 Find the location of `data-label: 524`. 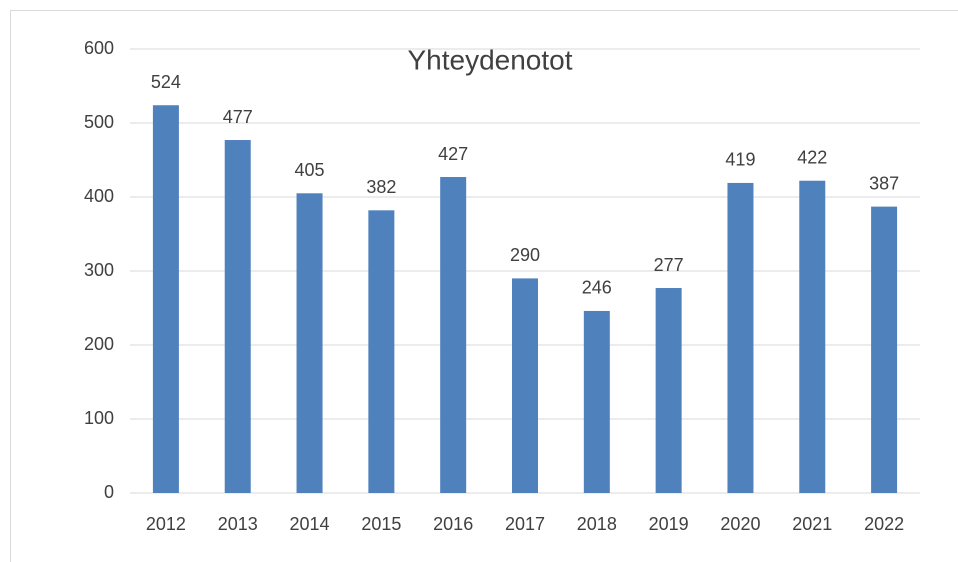

data-label: 524 is located at coordinates (166, 82).